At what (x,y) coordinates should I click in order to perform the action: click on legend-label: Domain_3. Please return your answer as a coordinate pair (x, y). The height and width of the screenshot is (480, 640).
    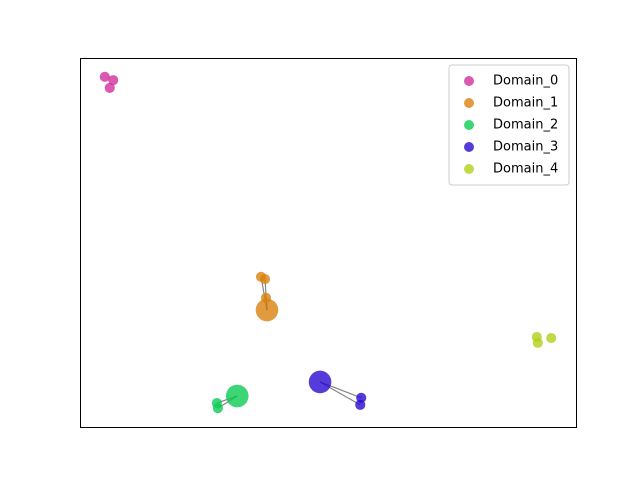
    Looking at the image, I should click on (525, 147).